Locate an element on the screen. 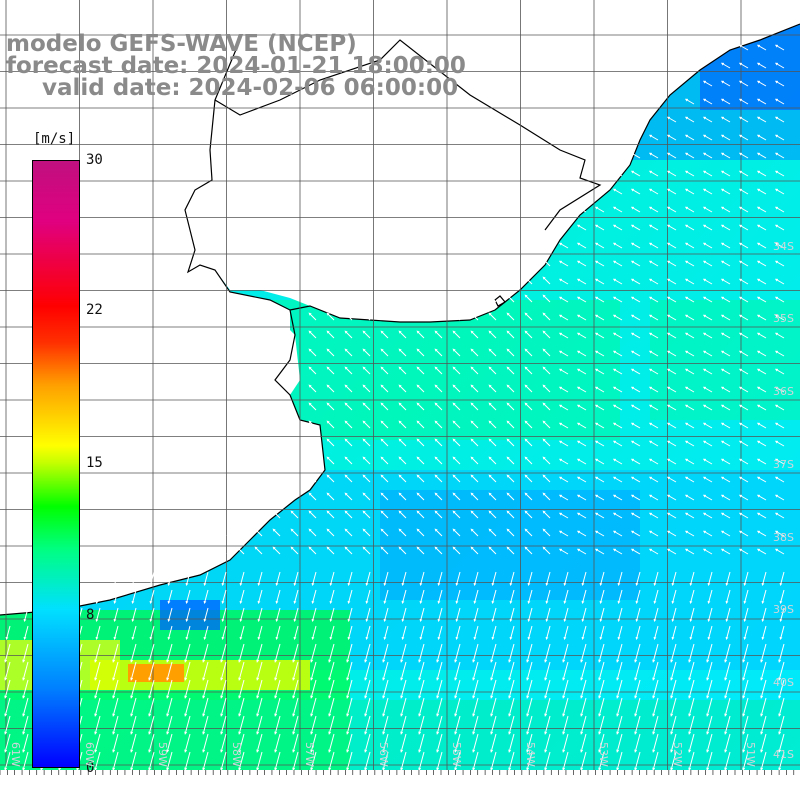 The height and width of the screenshot is (800, 800). lon-label: 51W is located at coordinates (750, 754).